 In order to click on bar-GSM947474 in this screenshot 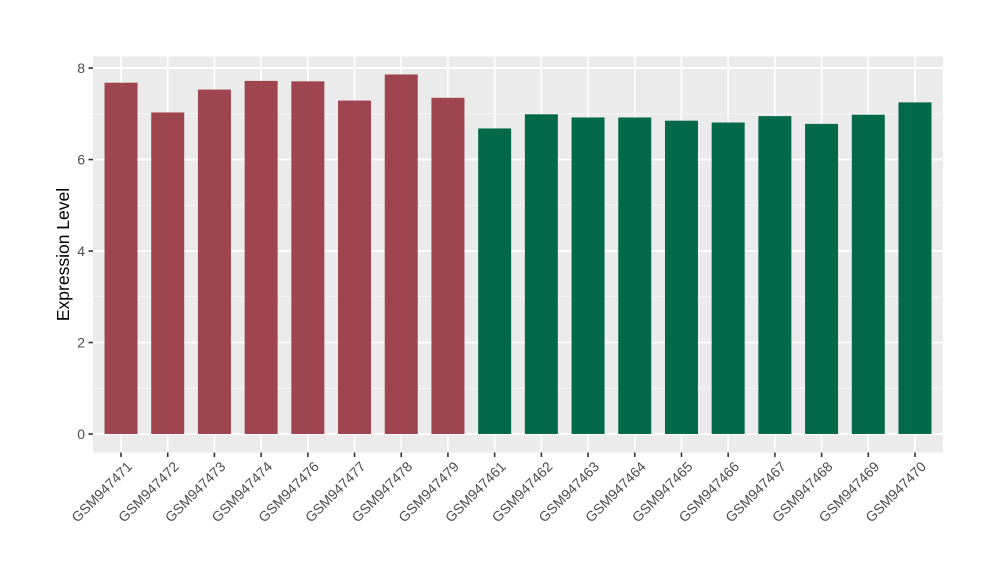, I will do `click(261, 257)`.